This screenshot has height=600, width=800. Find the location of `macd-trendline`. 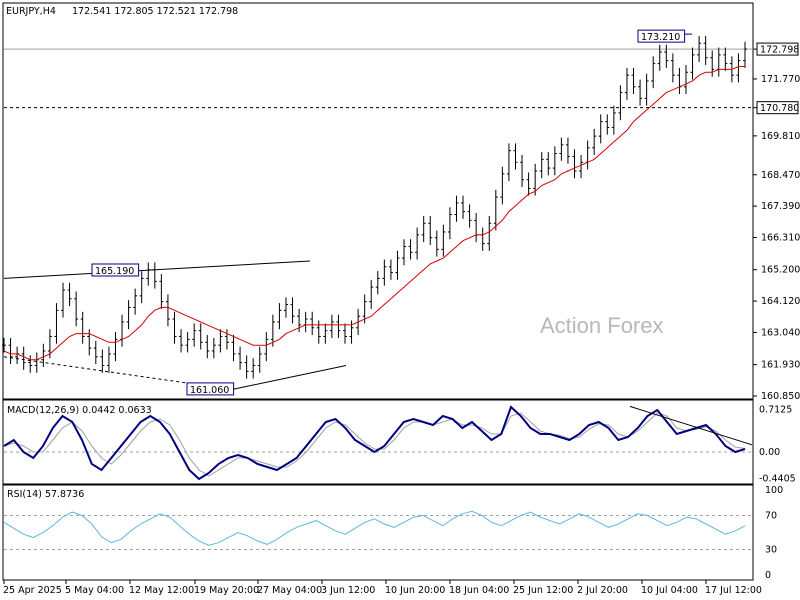

macd-trendline is located at coordinates (691, 425).